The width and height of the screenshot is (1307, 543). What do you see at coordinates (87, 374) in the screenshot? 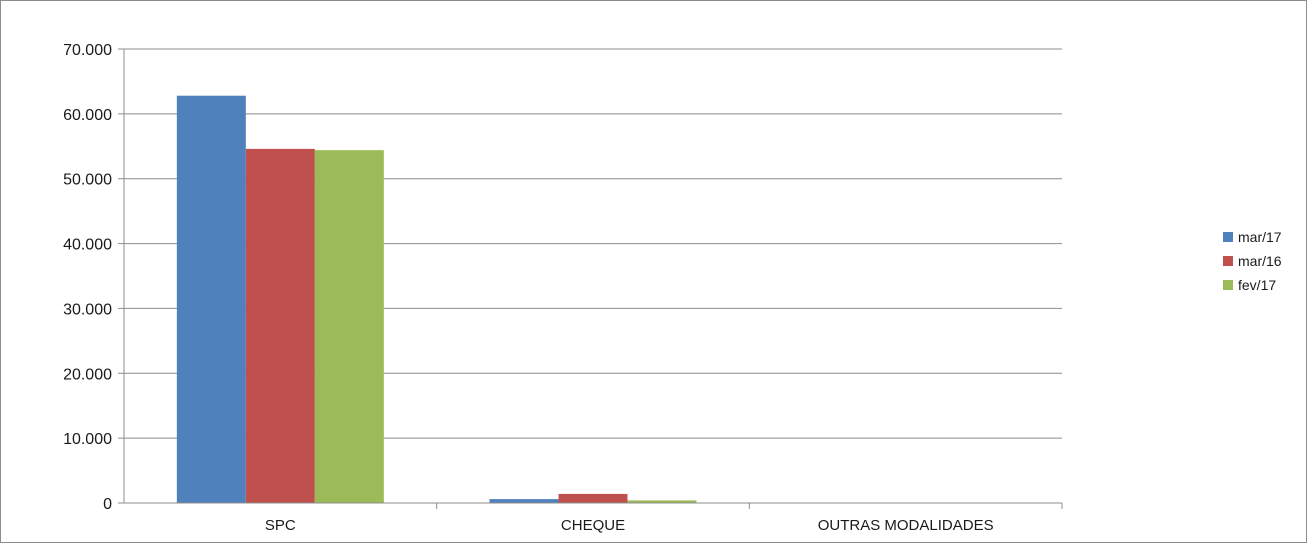
I see `y-tick-label: 20.000` at bounding box center [87, 374].